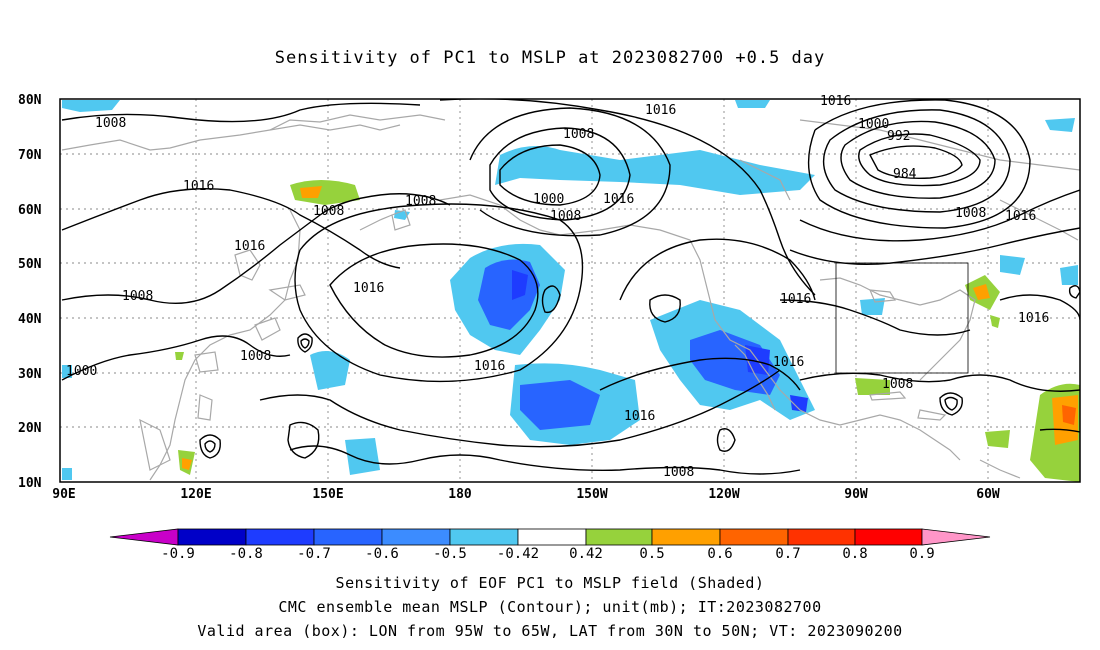 The image size is (1100, 650). Describe the element at coordinates (30, 210) in the screenshot. I see `lat-label: 60N` at that location.